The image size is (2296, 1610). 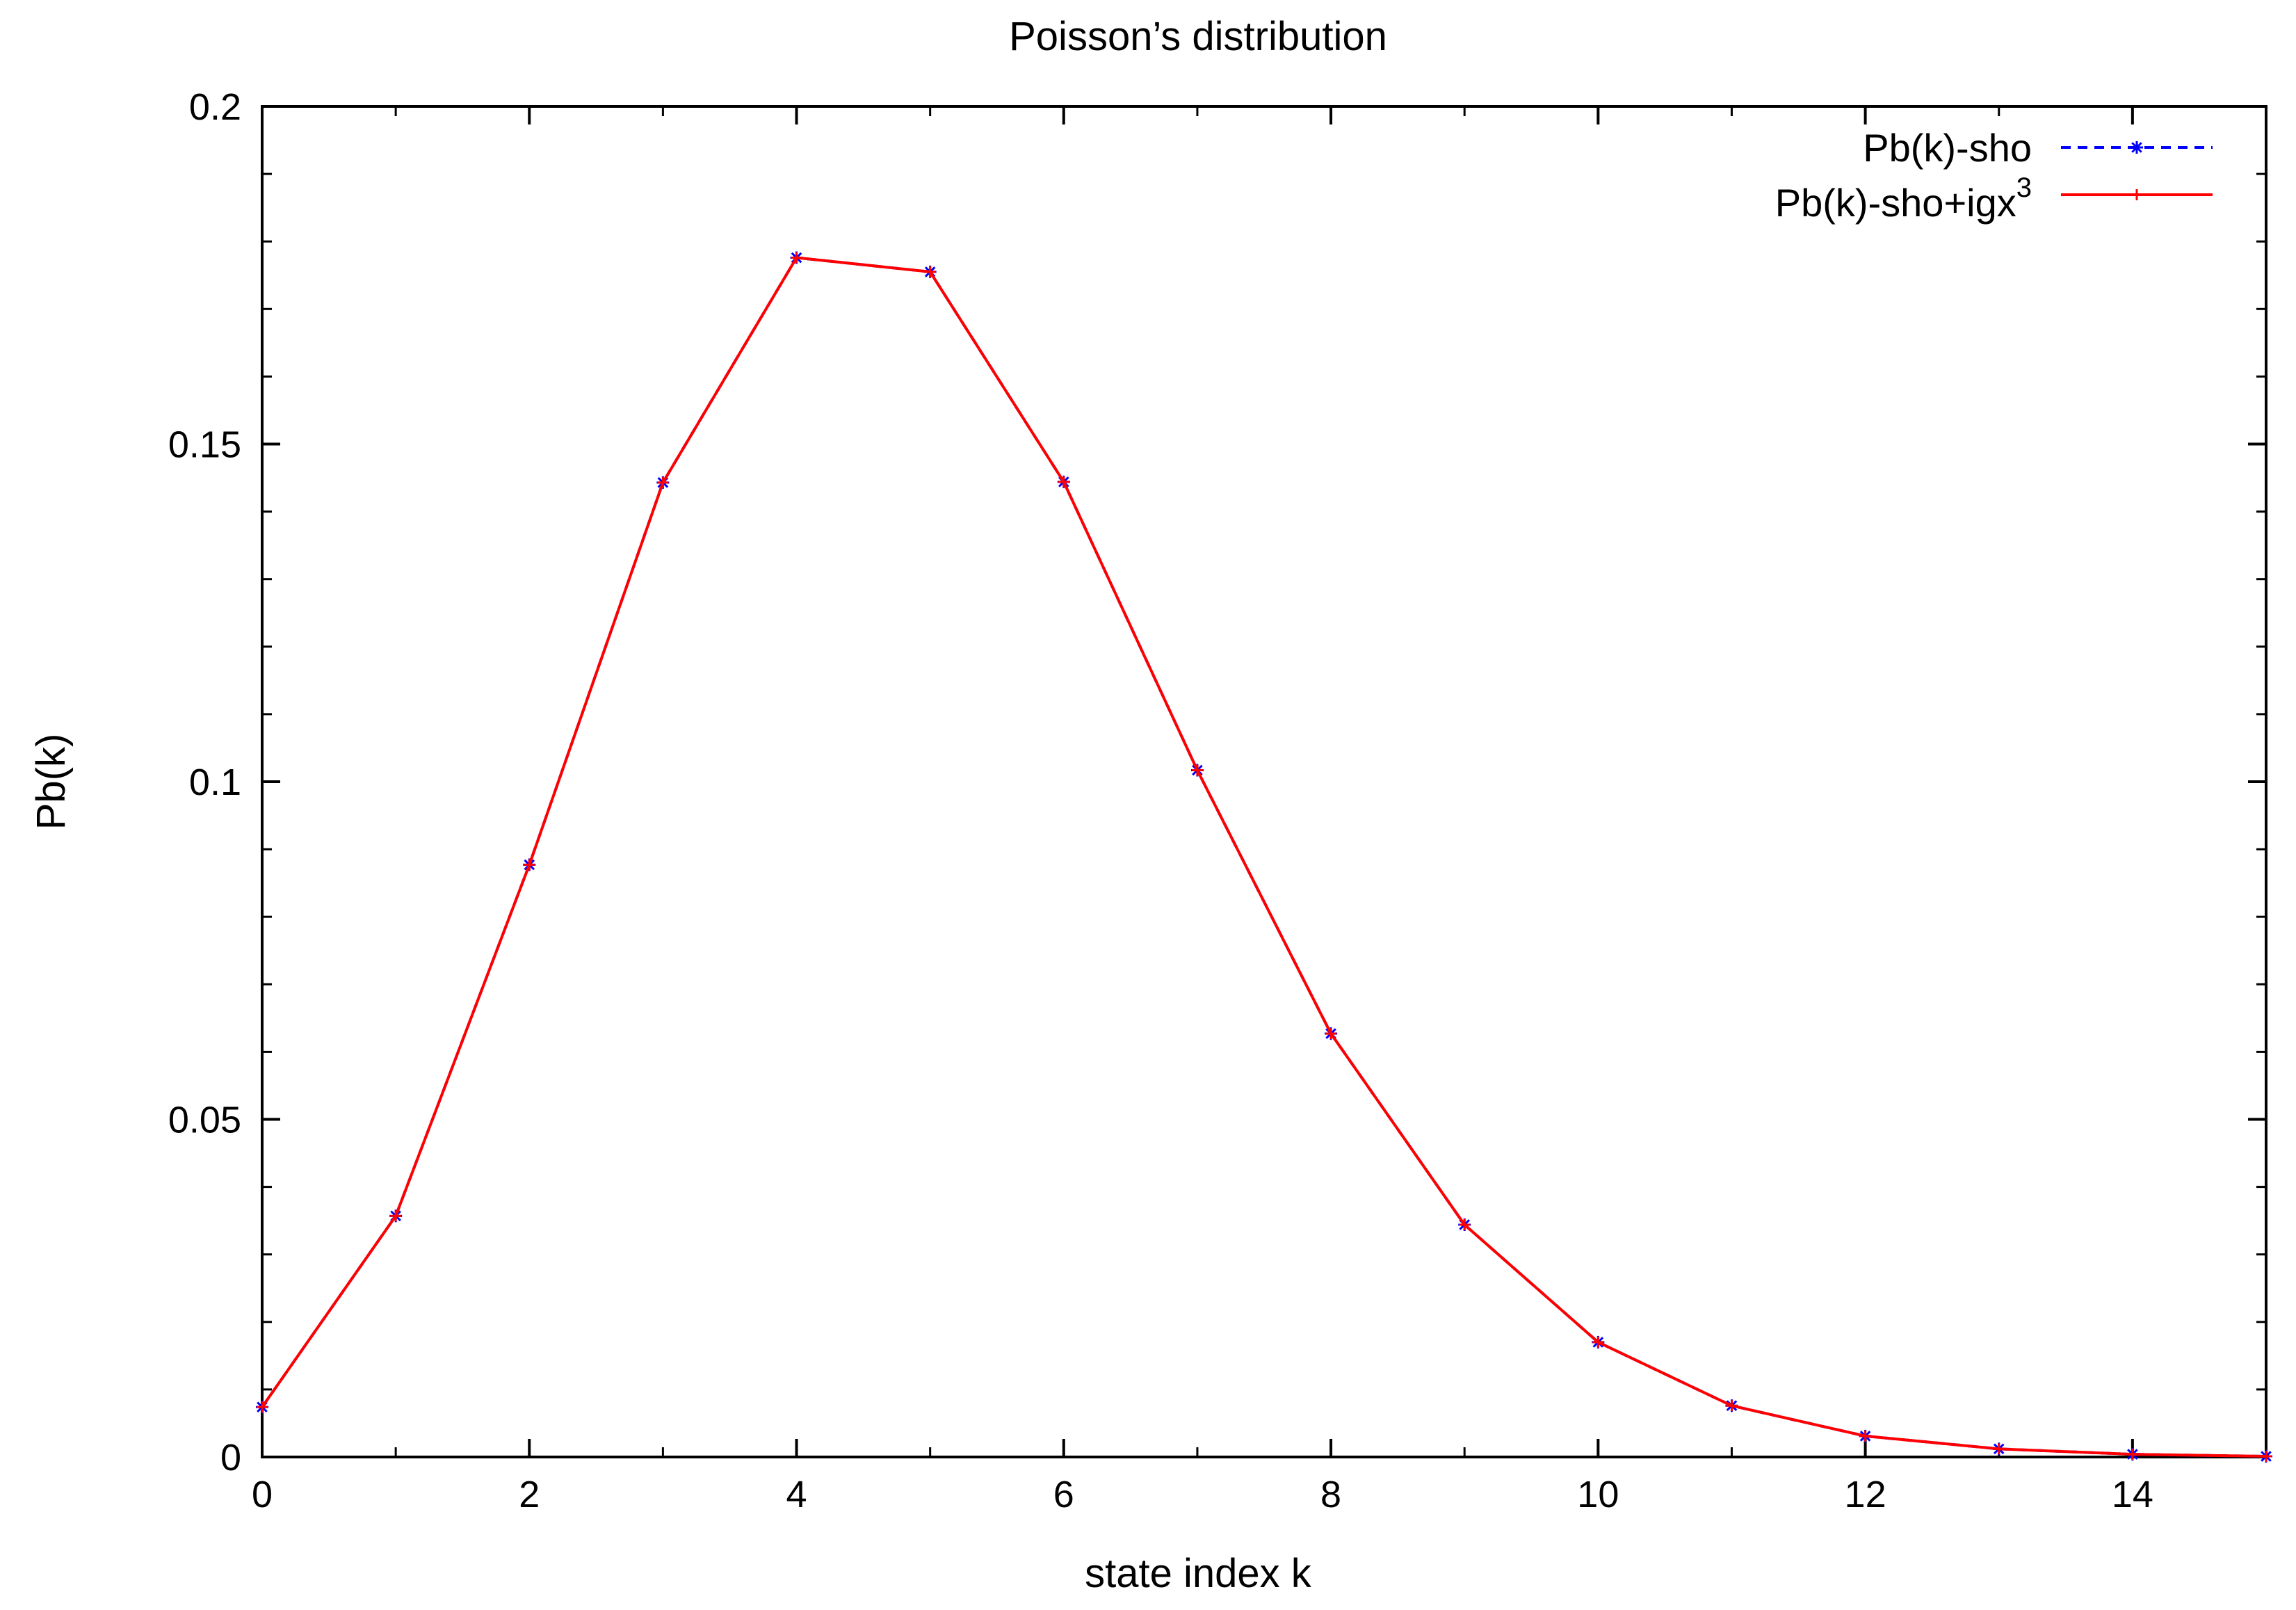 What do you see at coordinates (205, 445) in the screenshot?
I see `y-tick-label: 0.15` at bounding box center [205, 445].